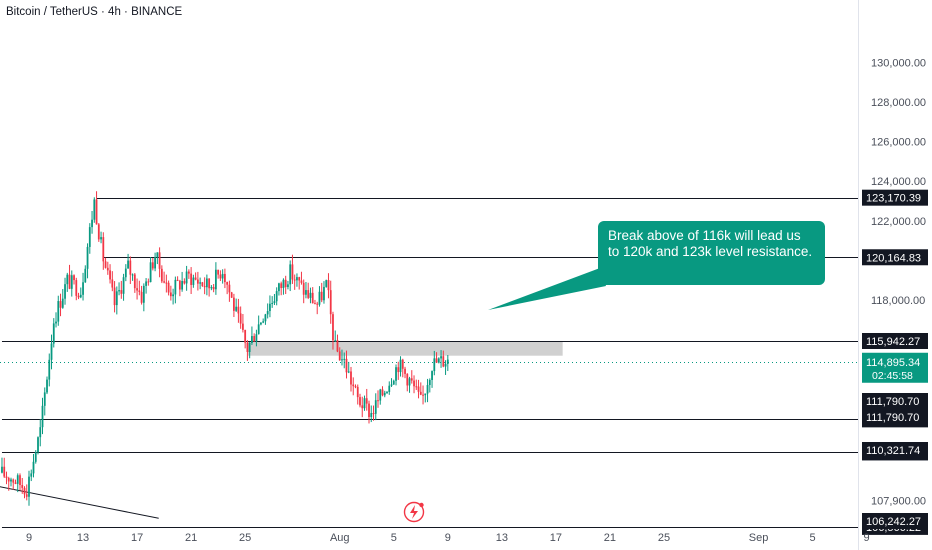  I want to click on price-tick-label: 128,000.00, so click(898, 103).